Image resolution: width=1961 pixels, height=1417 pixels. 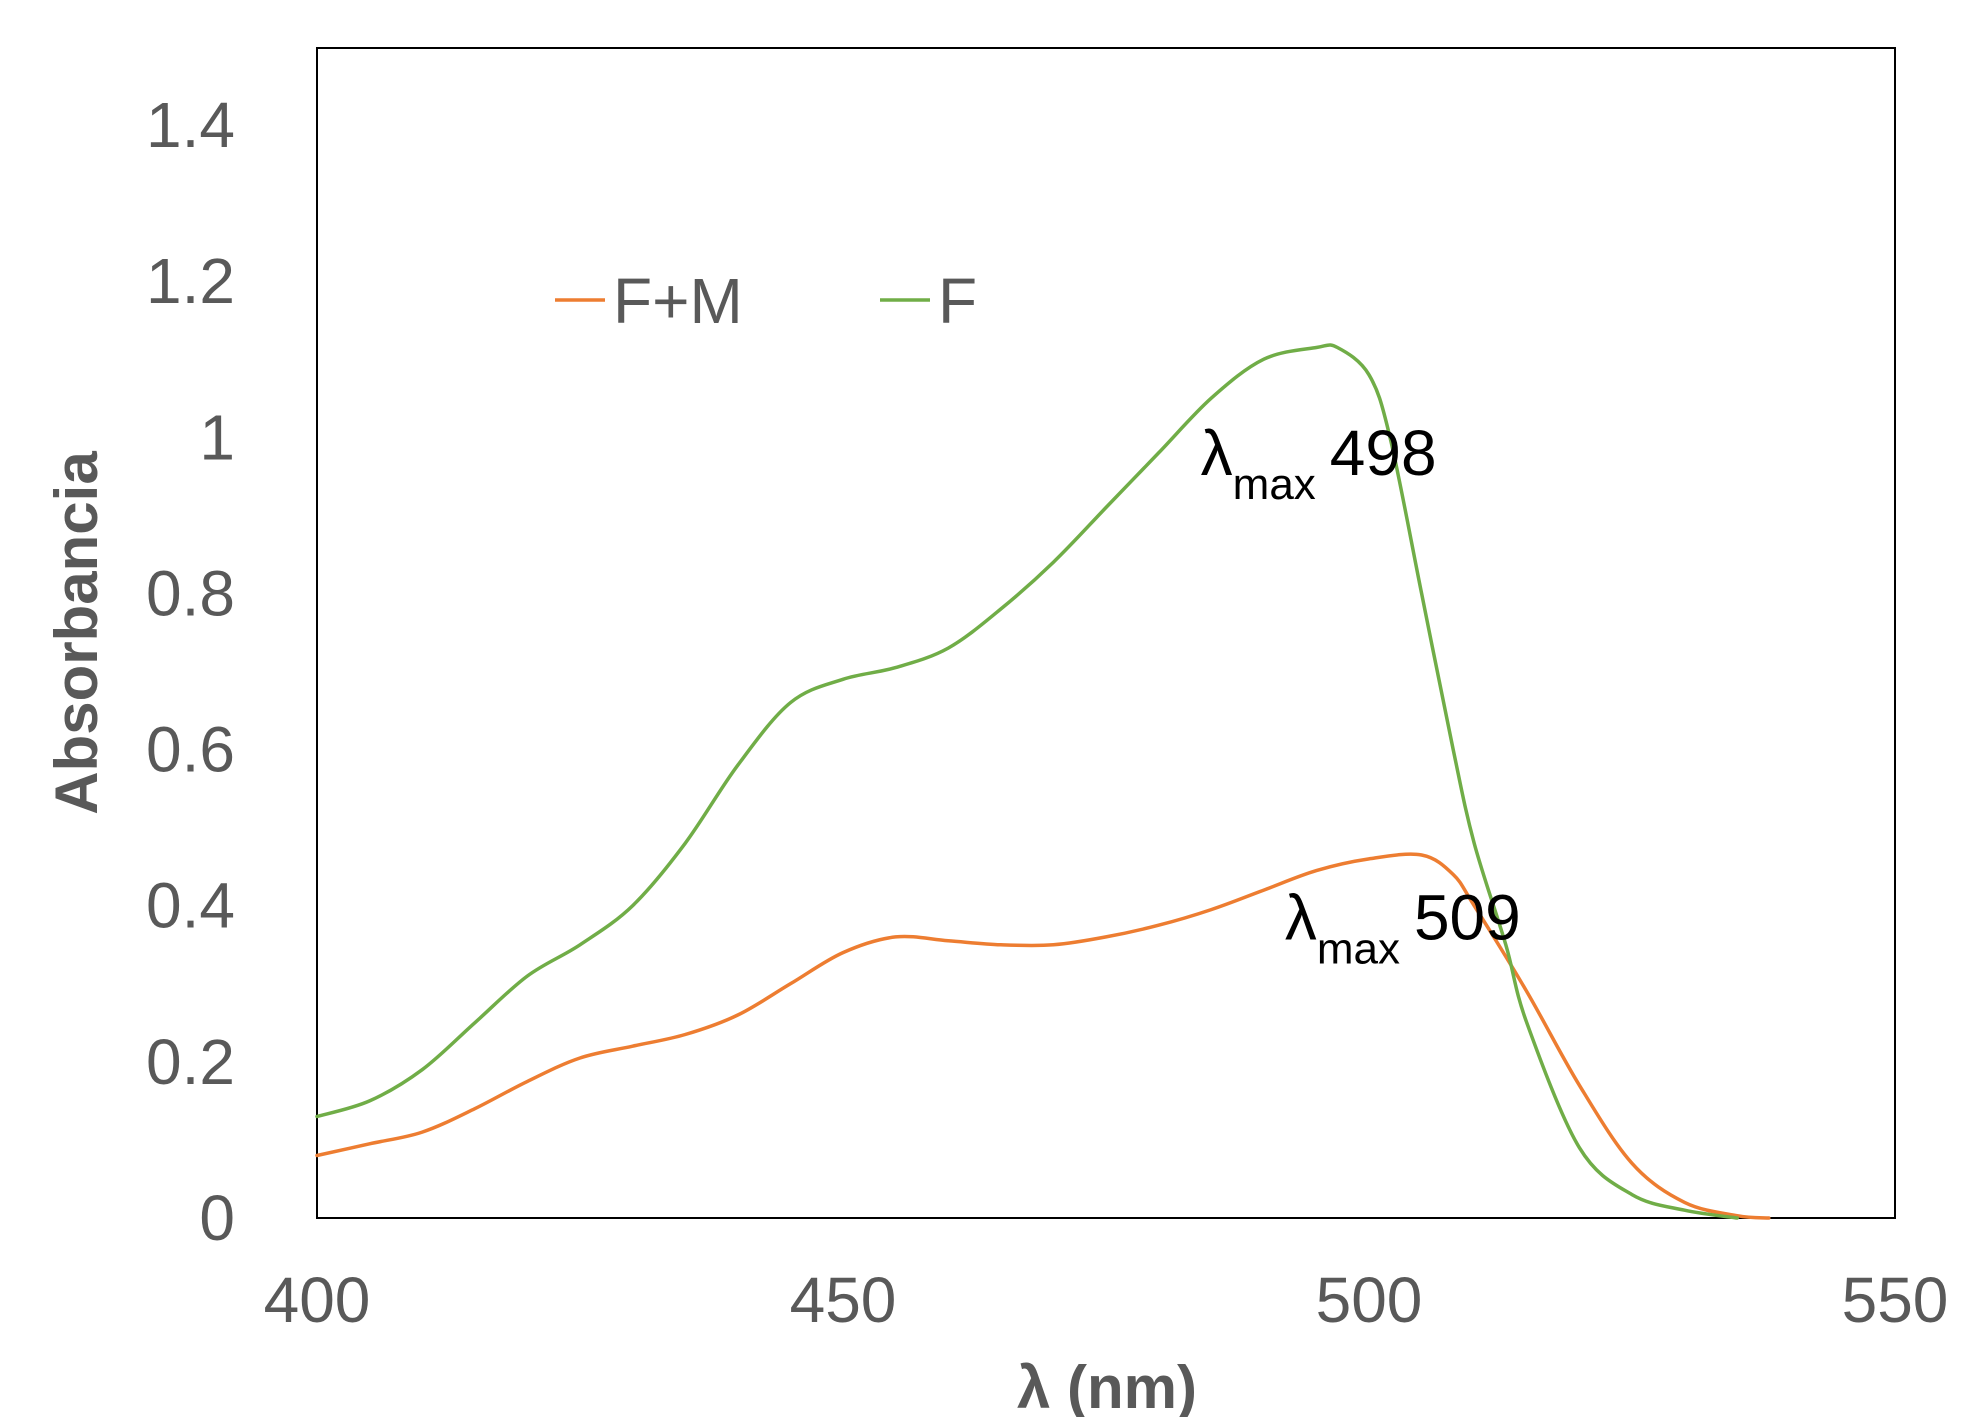 What do you see at coordinates (1403, 927) in the screenshot?
I see `lambda-max-annotation: λmax 509` at bounding box center [1403, 927].